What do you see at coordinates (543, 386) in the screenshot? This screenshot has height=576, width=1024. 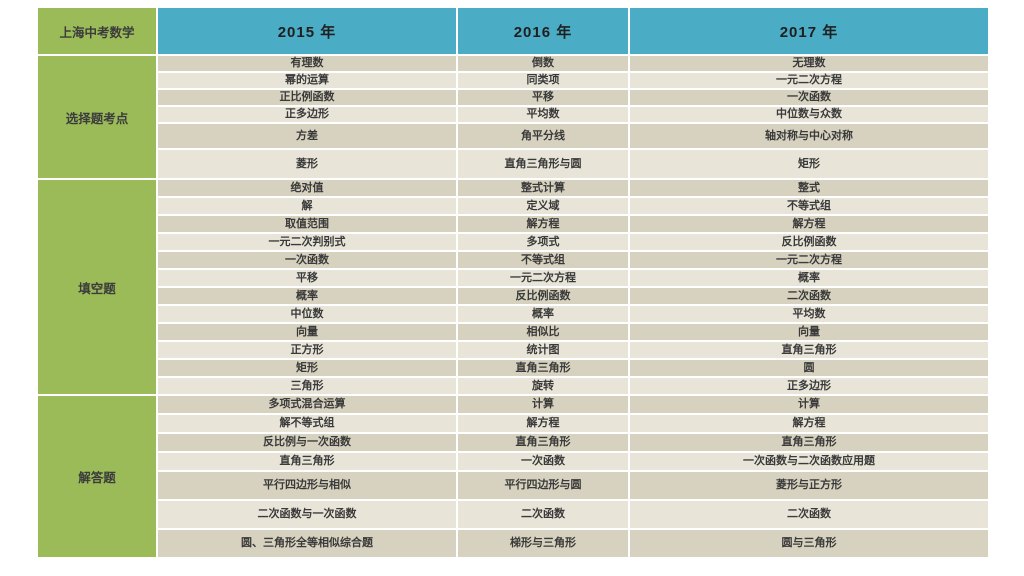 I see `topic-cell: 旋转` at bounding box center [543, 386].